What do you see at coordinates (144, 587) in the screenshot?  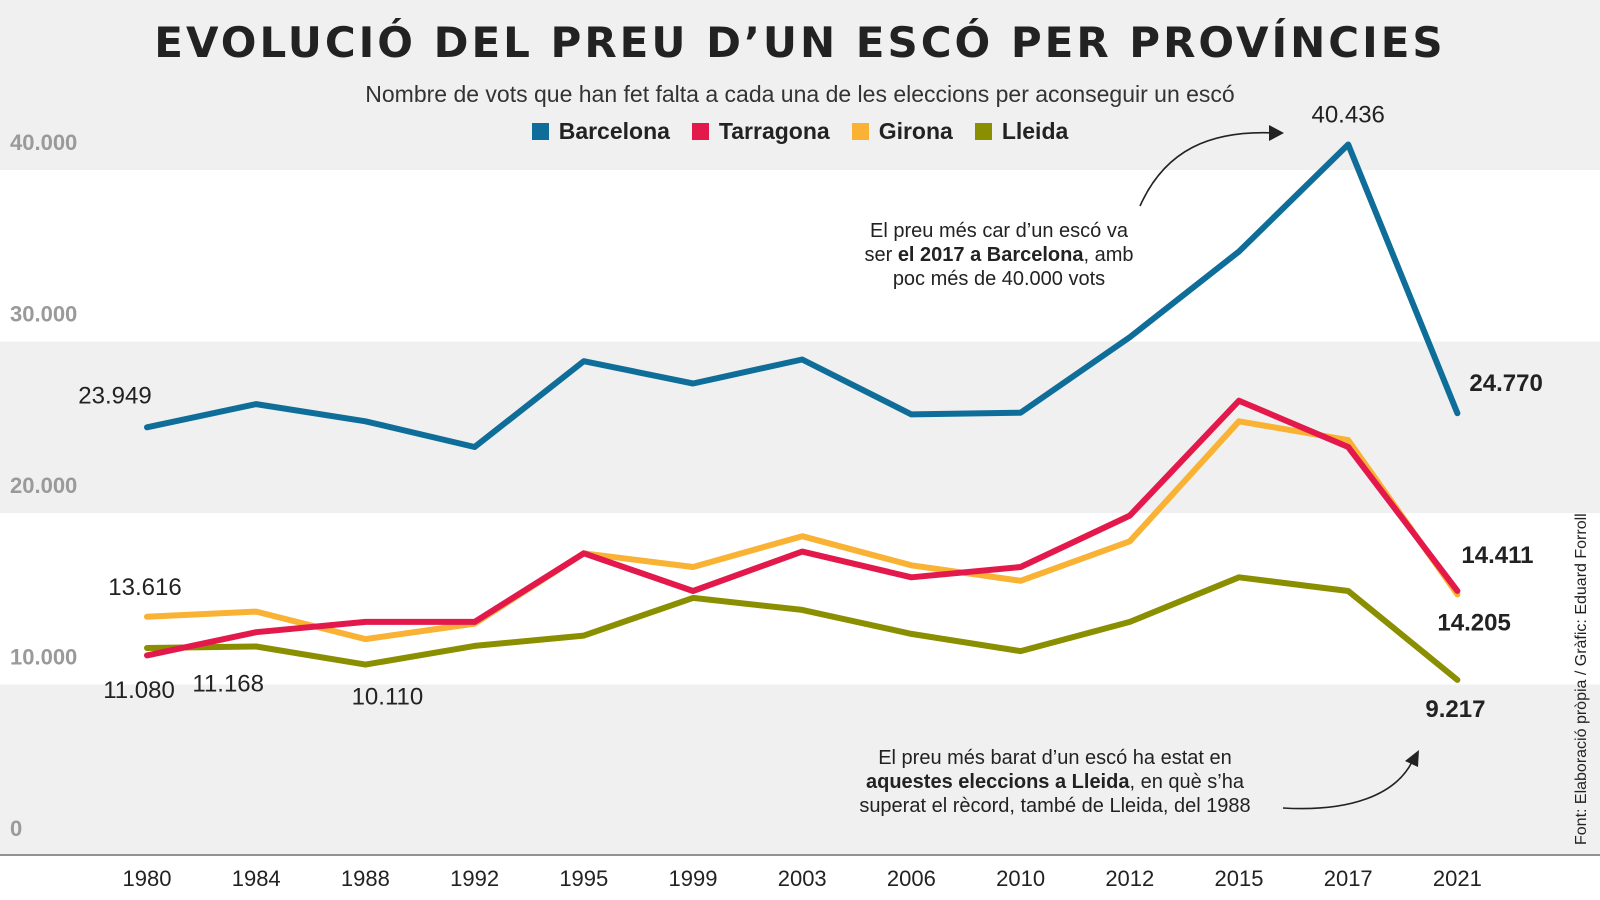 I see `data-label: 13.616` at bounding box center [144, 587].